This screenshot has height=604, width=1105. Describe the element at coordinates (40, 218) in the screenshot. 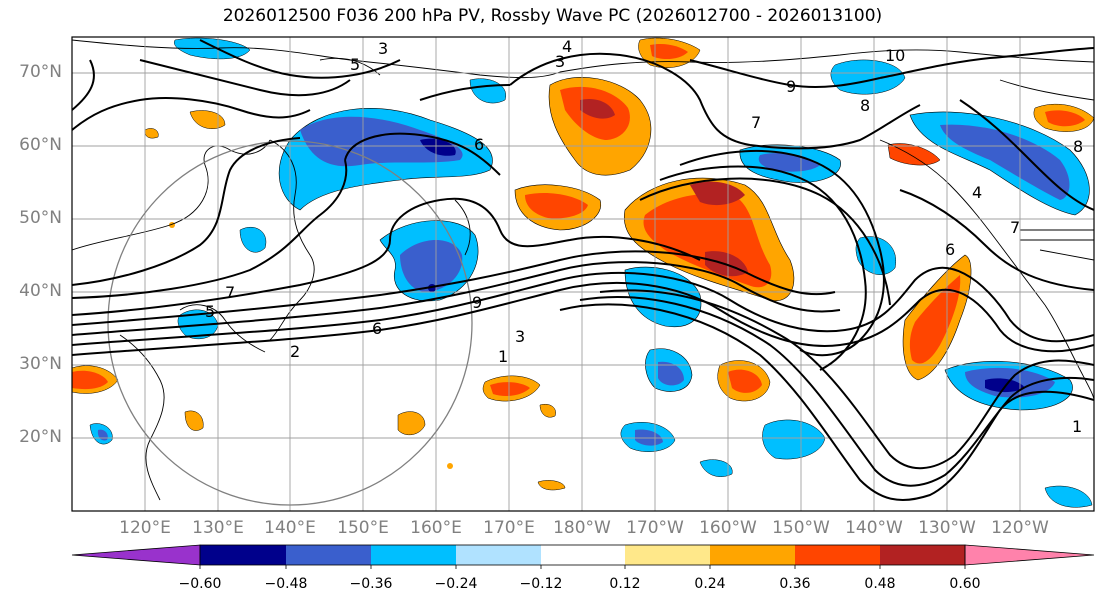

I see `lat-label-50n: 50°N` at that location.